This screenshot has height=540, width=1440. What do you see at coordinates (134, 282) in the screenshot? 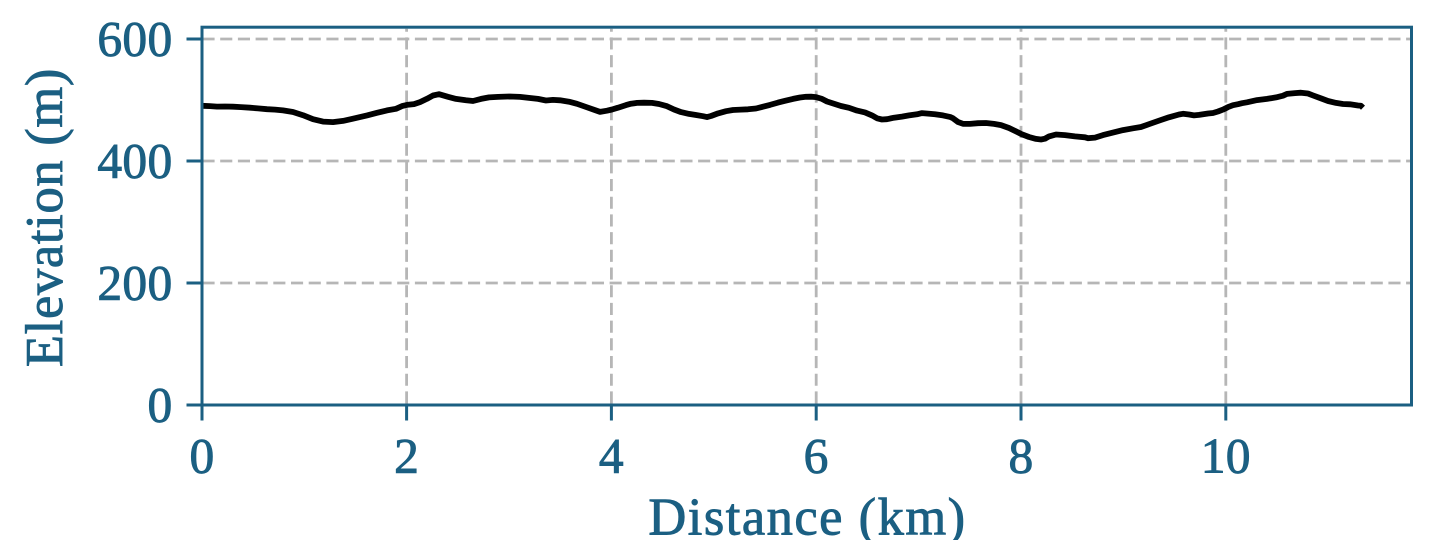
I see `svg-text: 200` at bounding box center [134, 282].